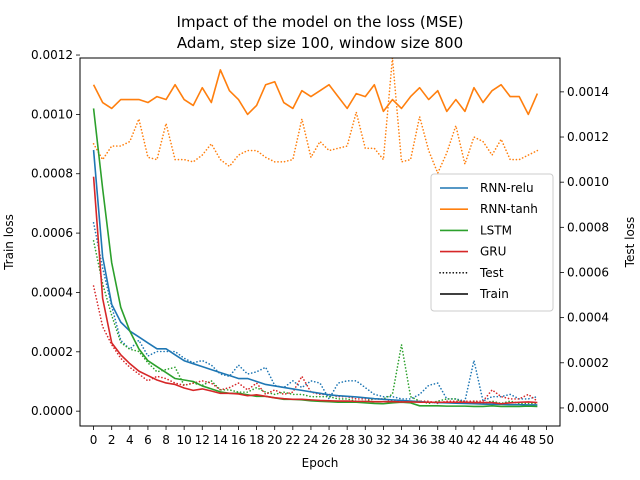  Describe the element at coordinates (588, 92) in the screenshot. I see `right-y-tick-label: 0.0014` at that location.